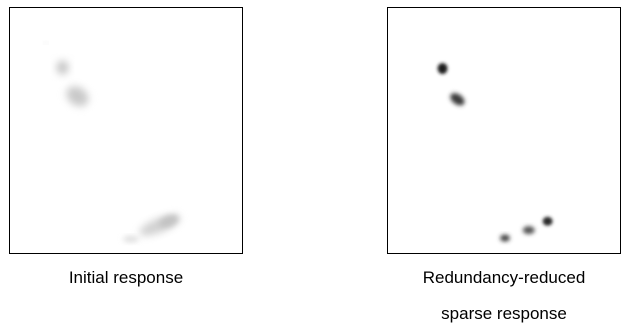 This screenshot has width=628, height=327. I want to click on sparse-response-caption-line1: Redundancy-reduced, so click(504, 277).